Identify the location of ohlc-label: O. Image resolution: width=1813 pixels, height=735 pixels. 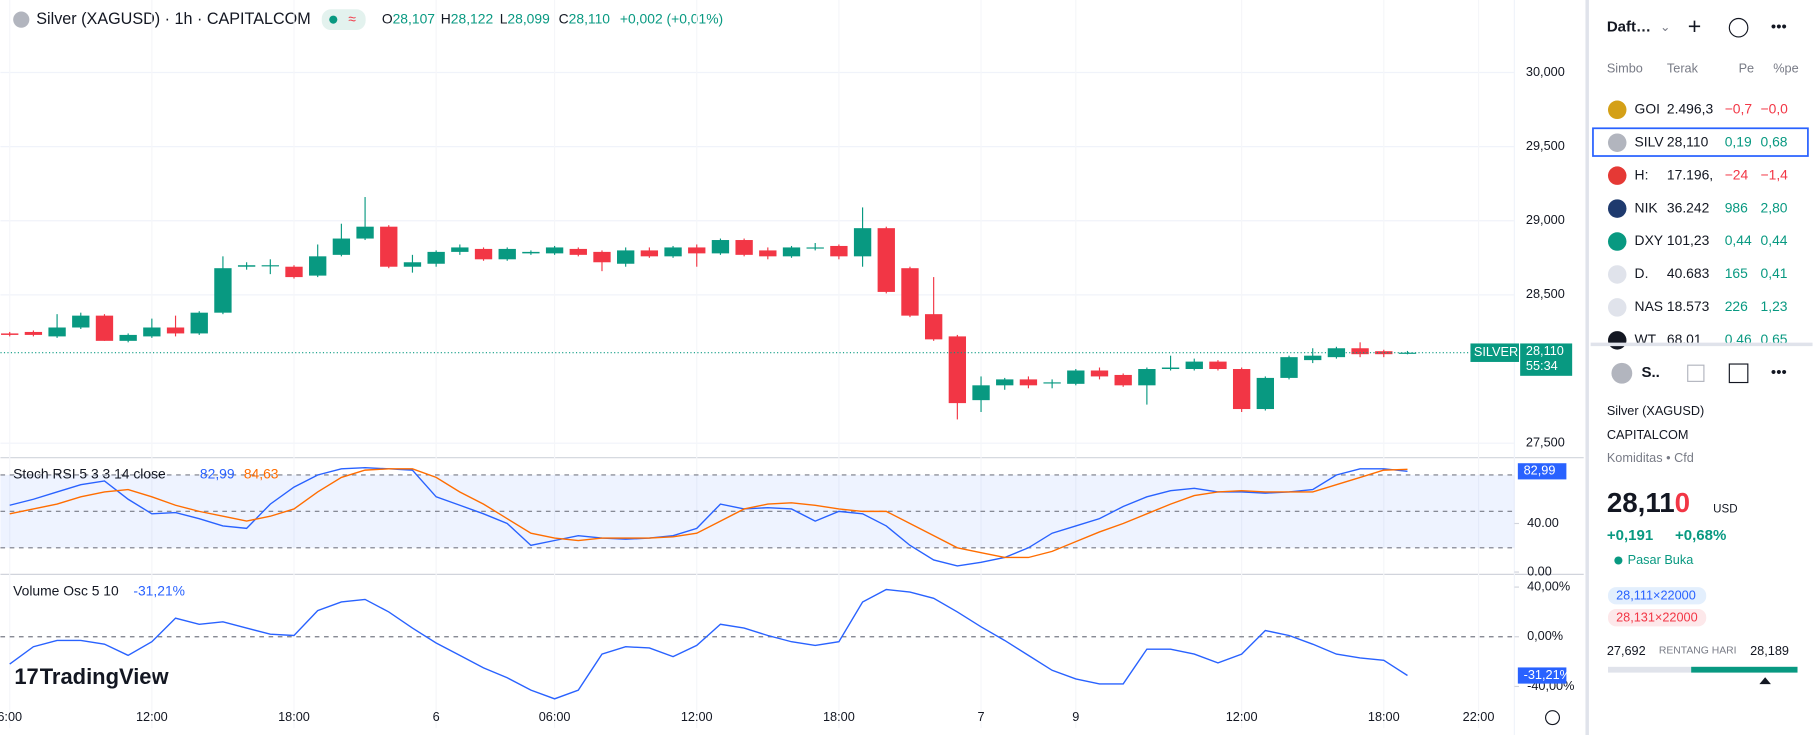
(387, 18).